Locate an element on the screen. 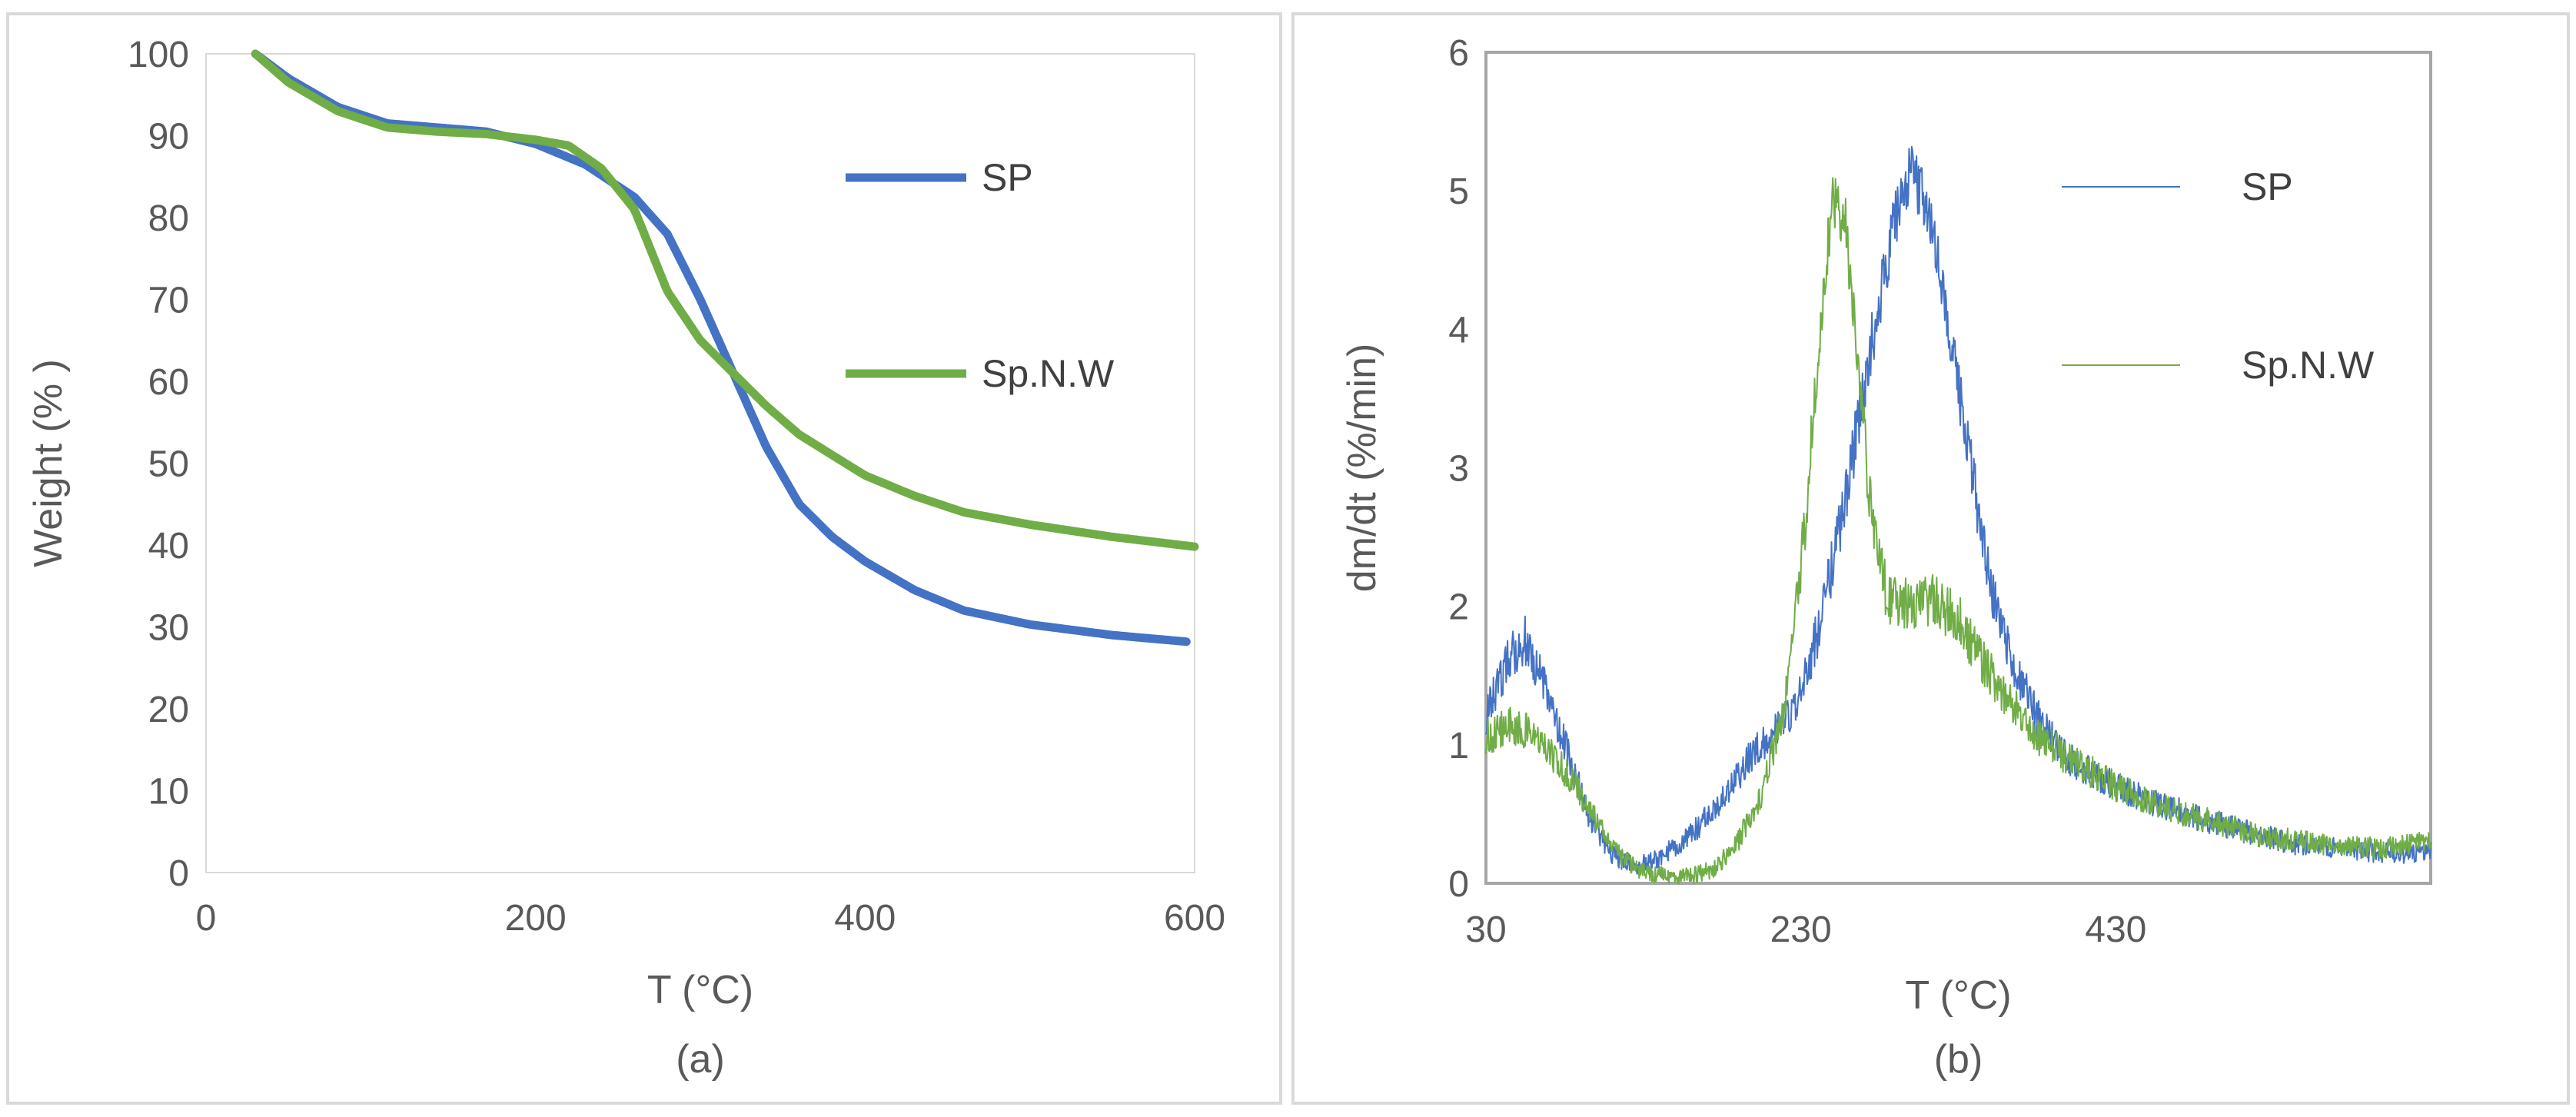 Image resolution: width=2576 pixels, height=1117 pixels. x-tick-label: 200 is located at coordinates (536, 919).